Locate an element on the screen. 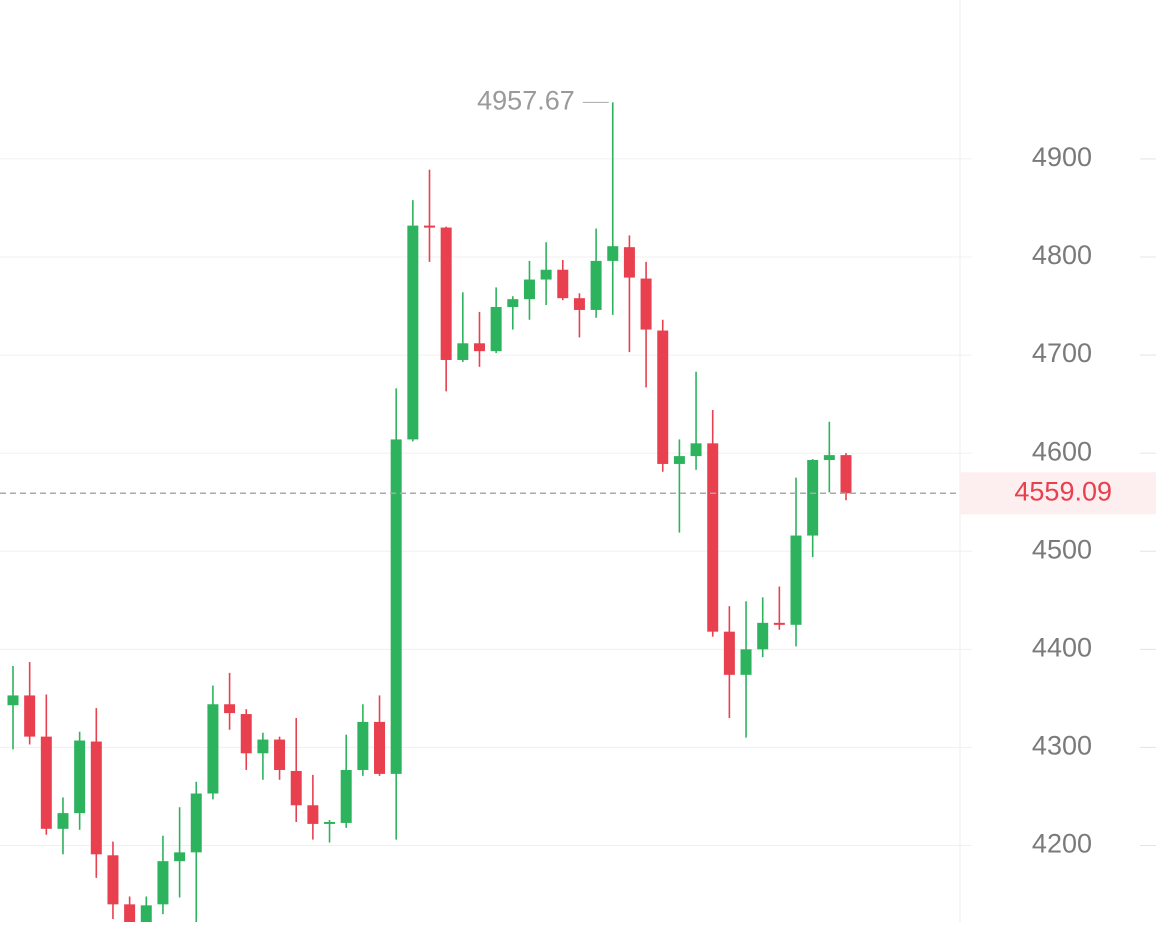 The image size is (1156, 927). y-tick-label: 4700 is located at coordinates (1062, 353).